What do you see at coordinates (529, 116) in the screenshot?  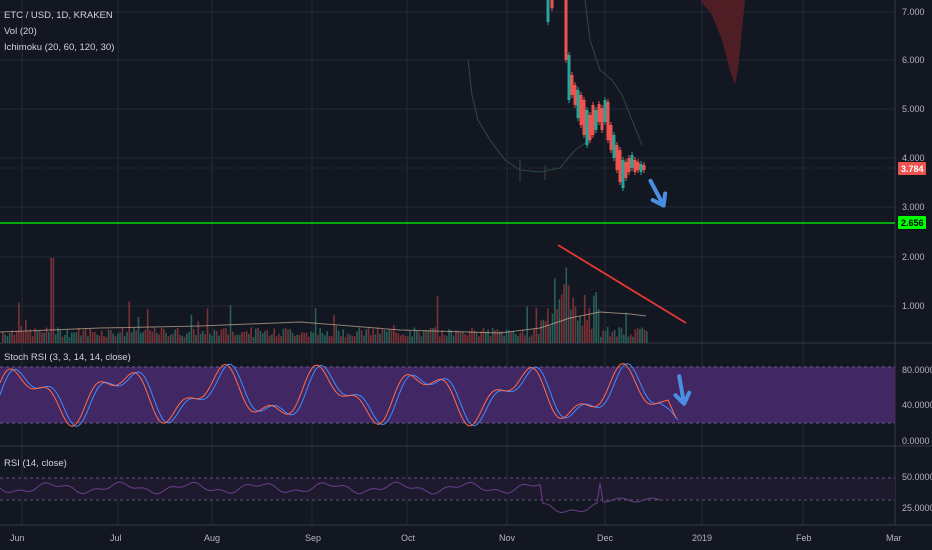 I see `ichimoku-lagging-span` at bounding box center [529, 116].